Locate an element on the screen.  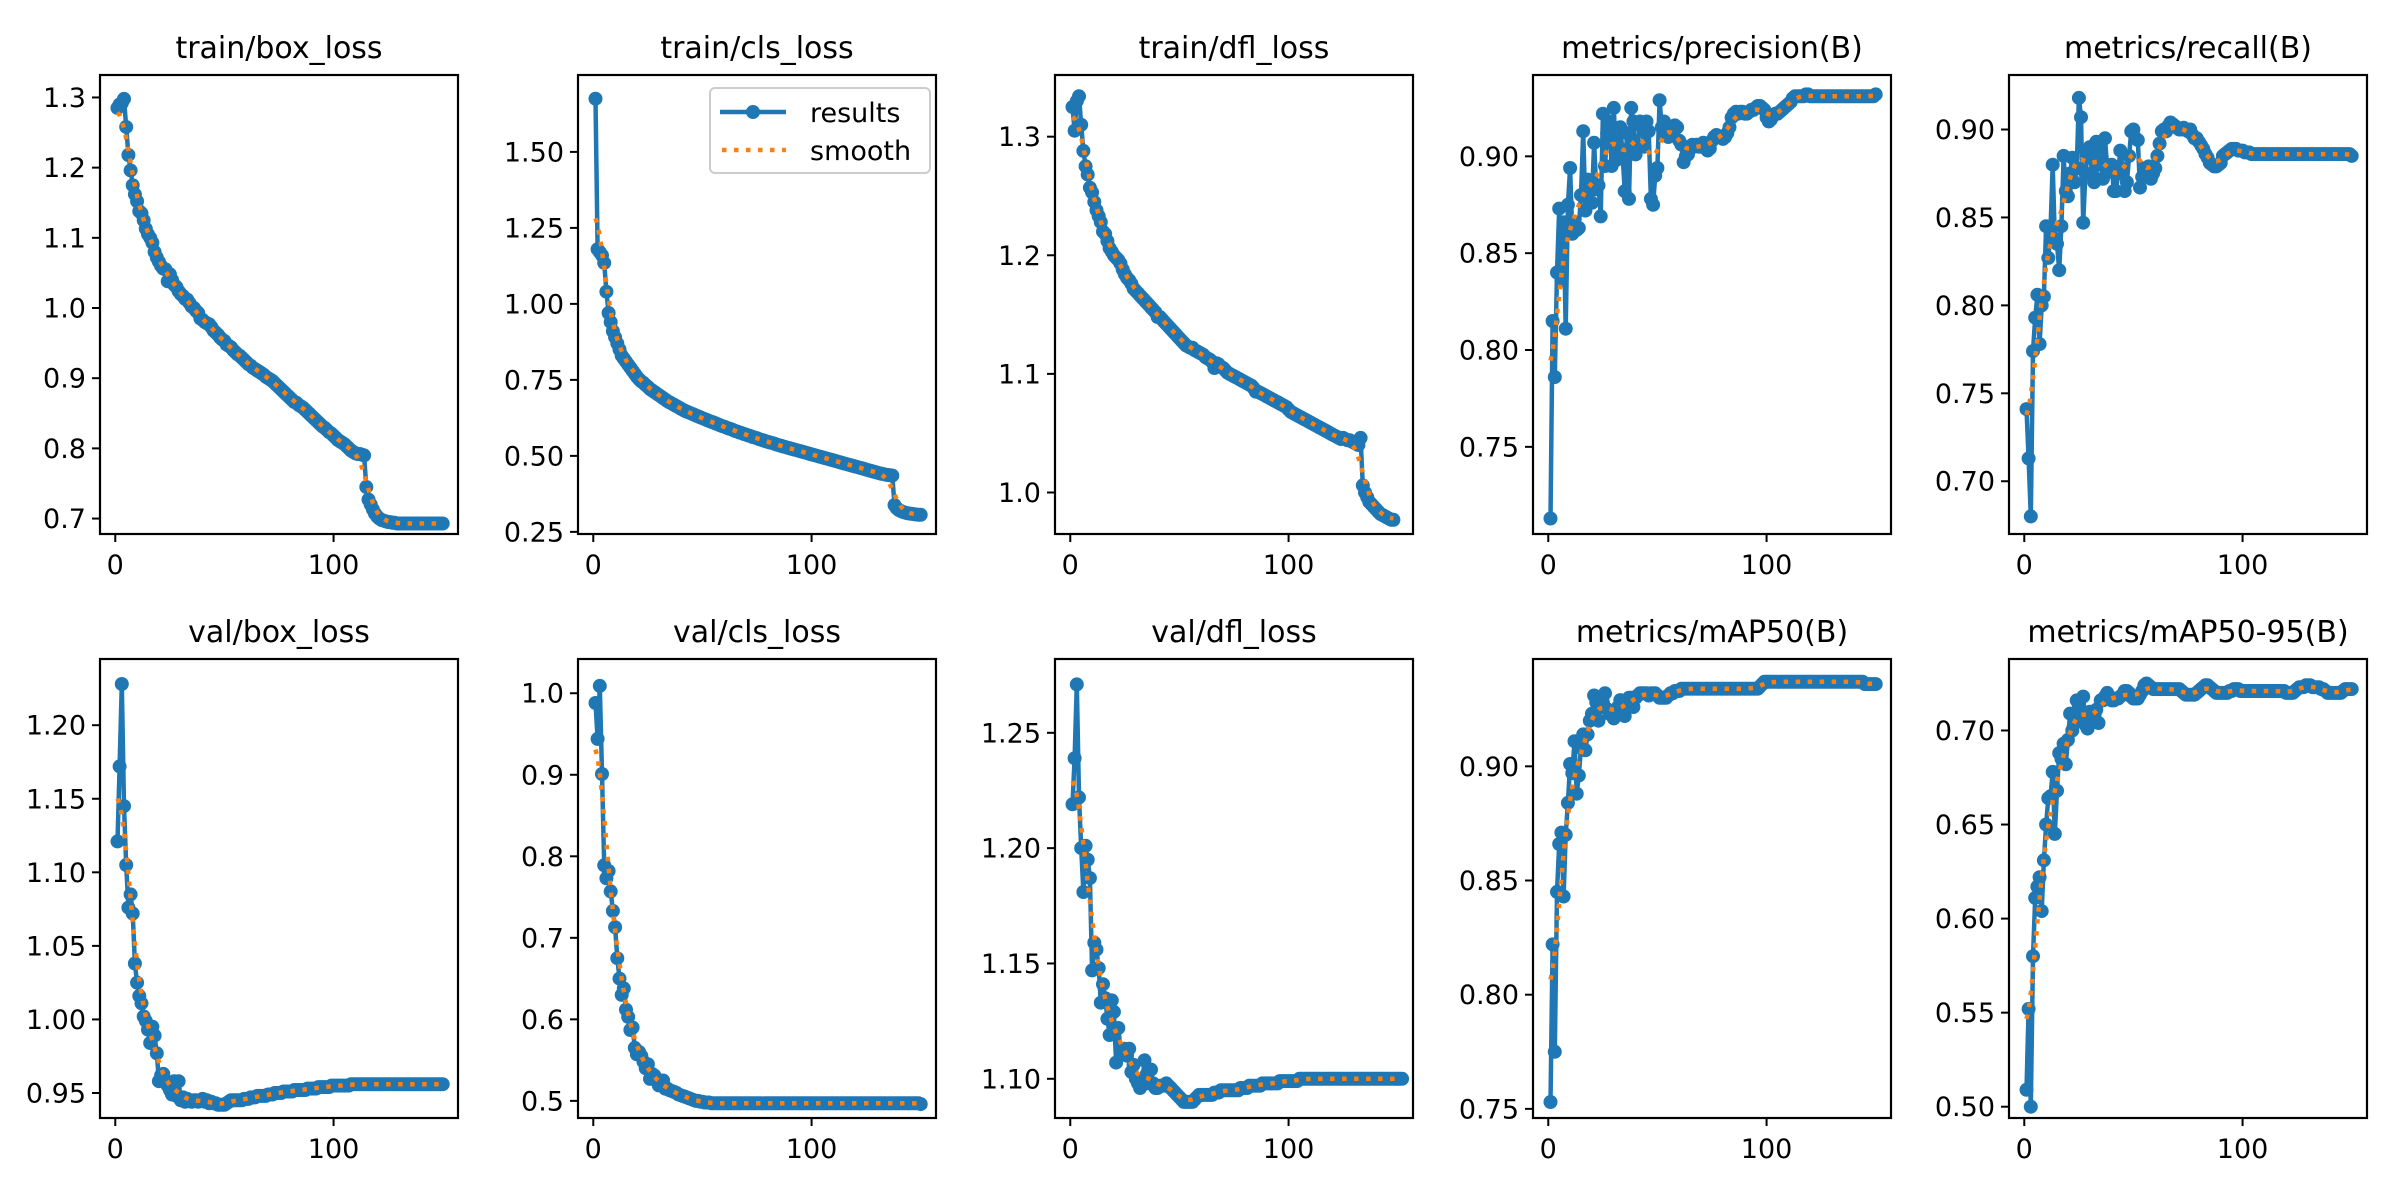
subplot-title: train/box_loss is located at coordinates (278, 48).